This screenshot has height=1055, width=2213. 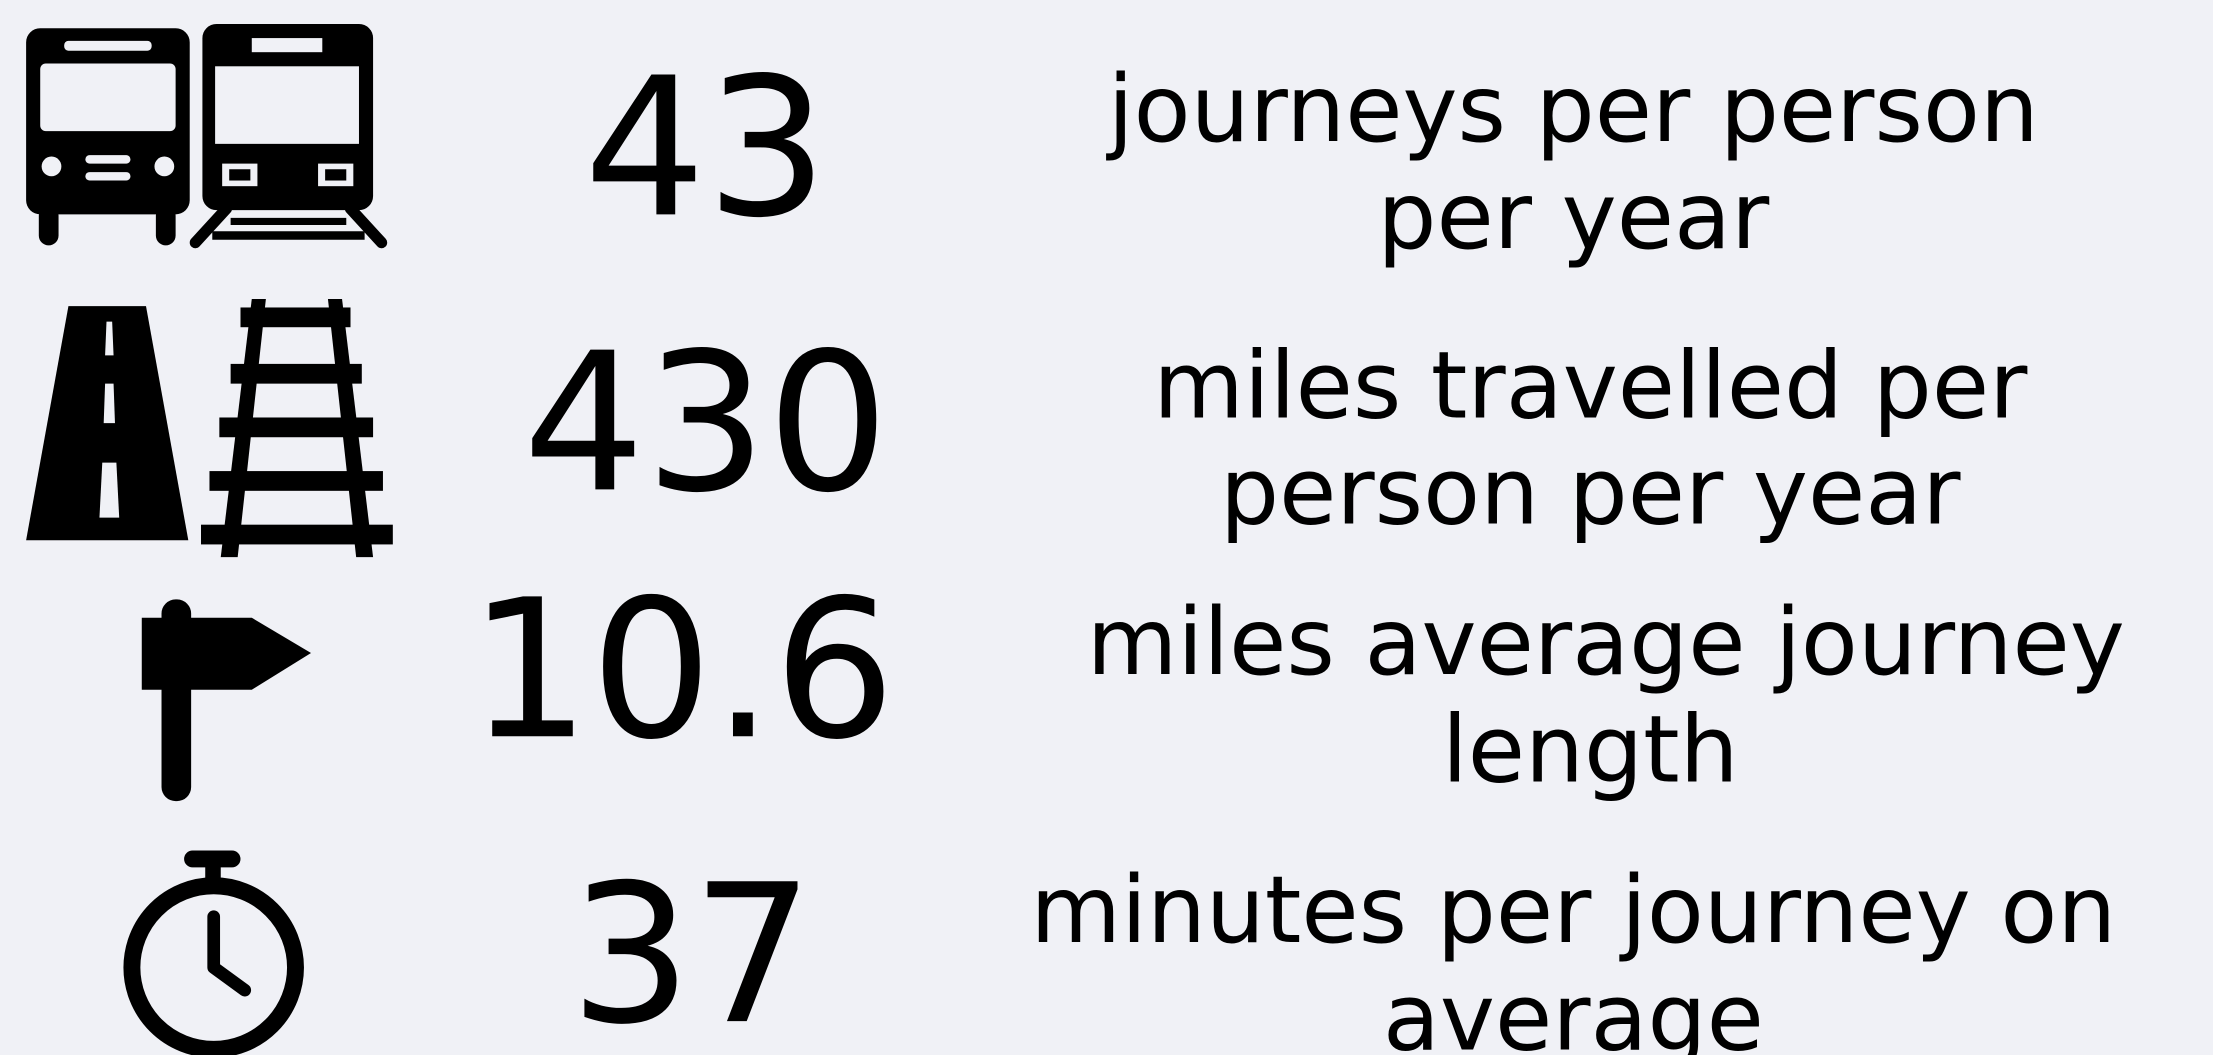 I want to click on stat-label: journeys per person, so click(x=1572, y=109).